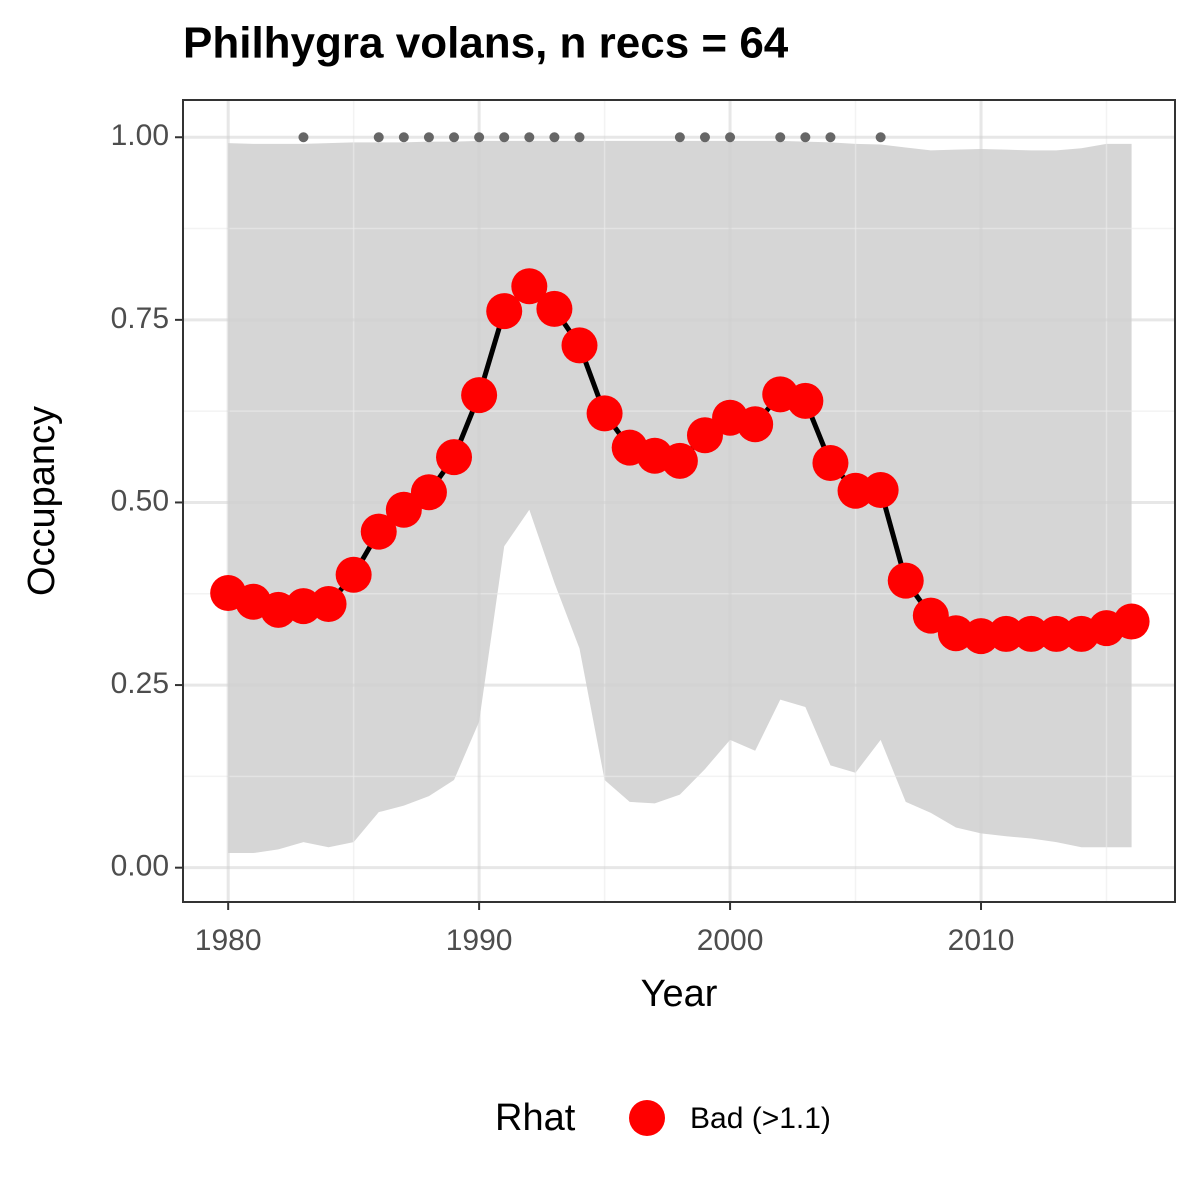 The width and height of the screenshot is (1200, 1200). Describe the element at coordinates (760, 1118) in the screenshot. I see `legend-label: Bad (>1.1)` at that location.